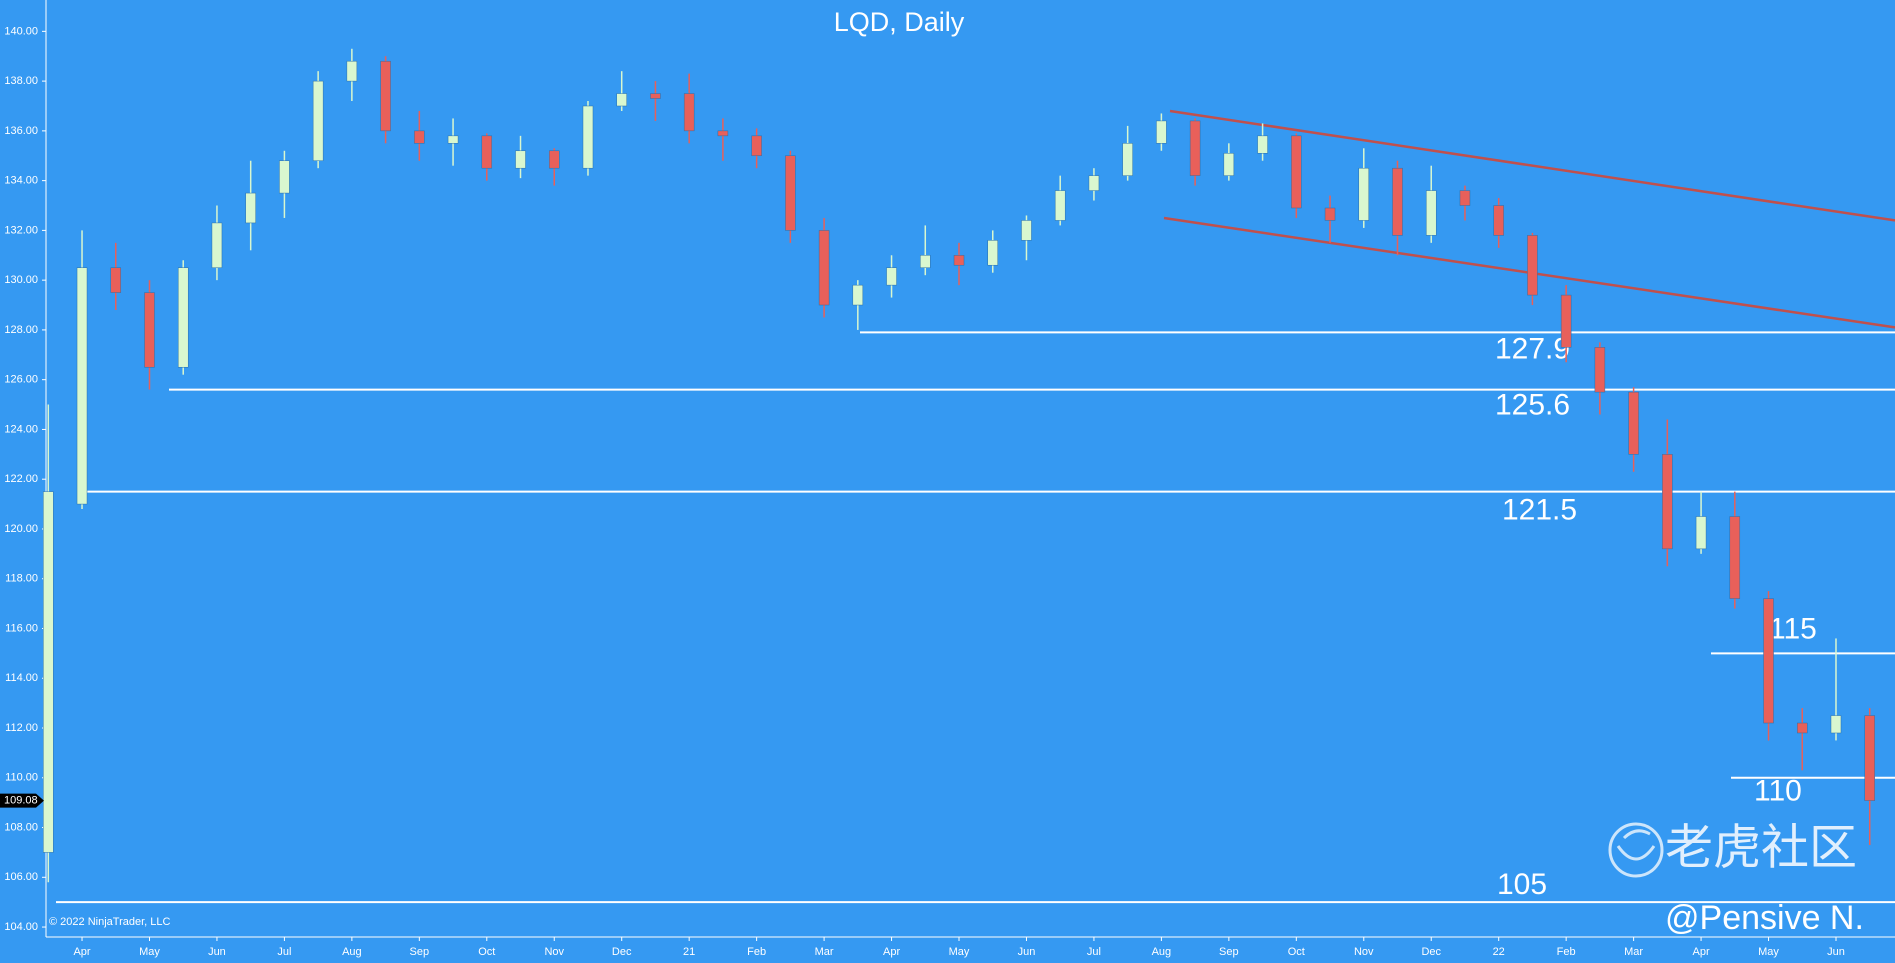 This screenshot has height=963, width=1895. Describe the element at coordinates (1764, 918) in the screenshot. I see `credit: @Pensive N.` at that location.